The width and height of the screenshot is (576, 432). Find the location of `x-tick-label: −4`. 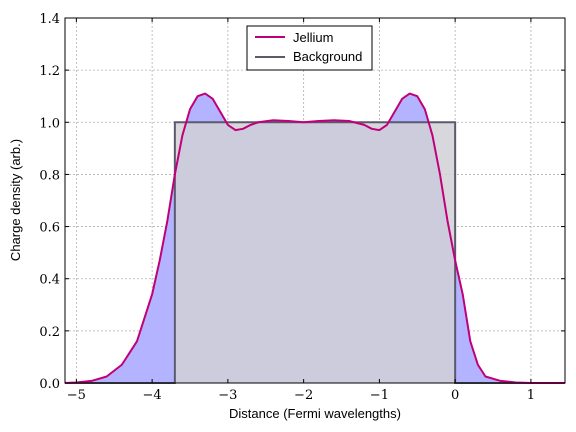

x-tick-label: −4 is located at coordinates (152, 395).